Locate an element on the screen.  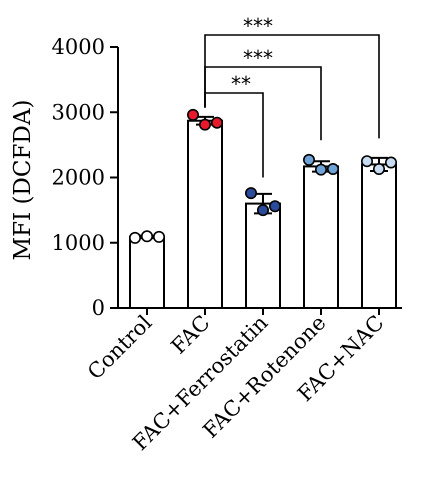
significance-label: ** is located at coordinates (241, 84).